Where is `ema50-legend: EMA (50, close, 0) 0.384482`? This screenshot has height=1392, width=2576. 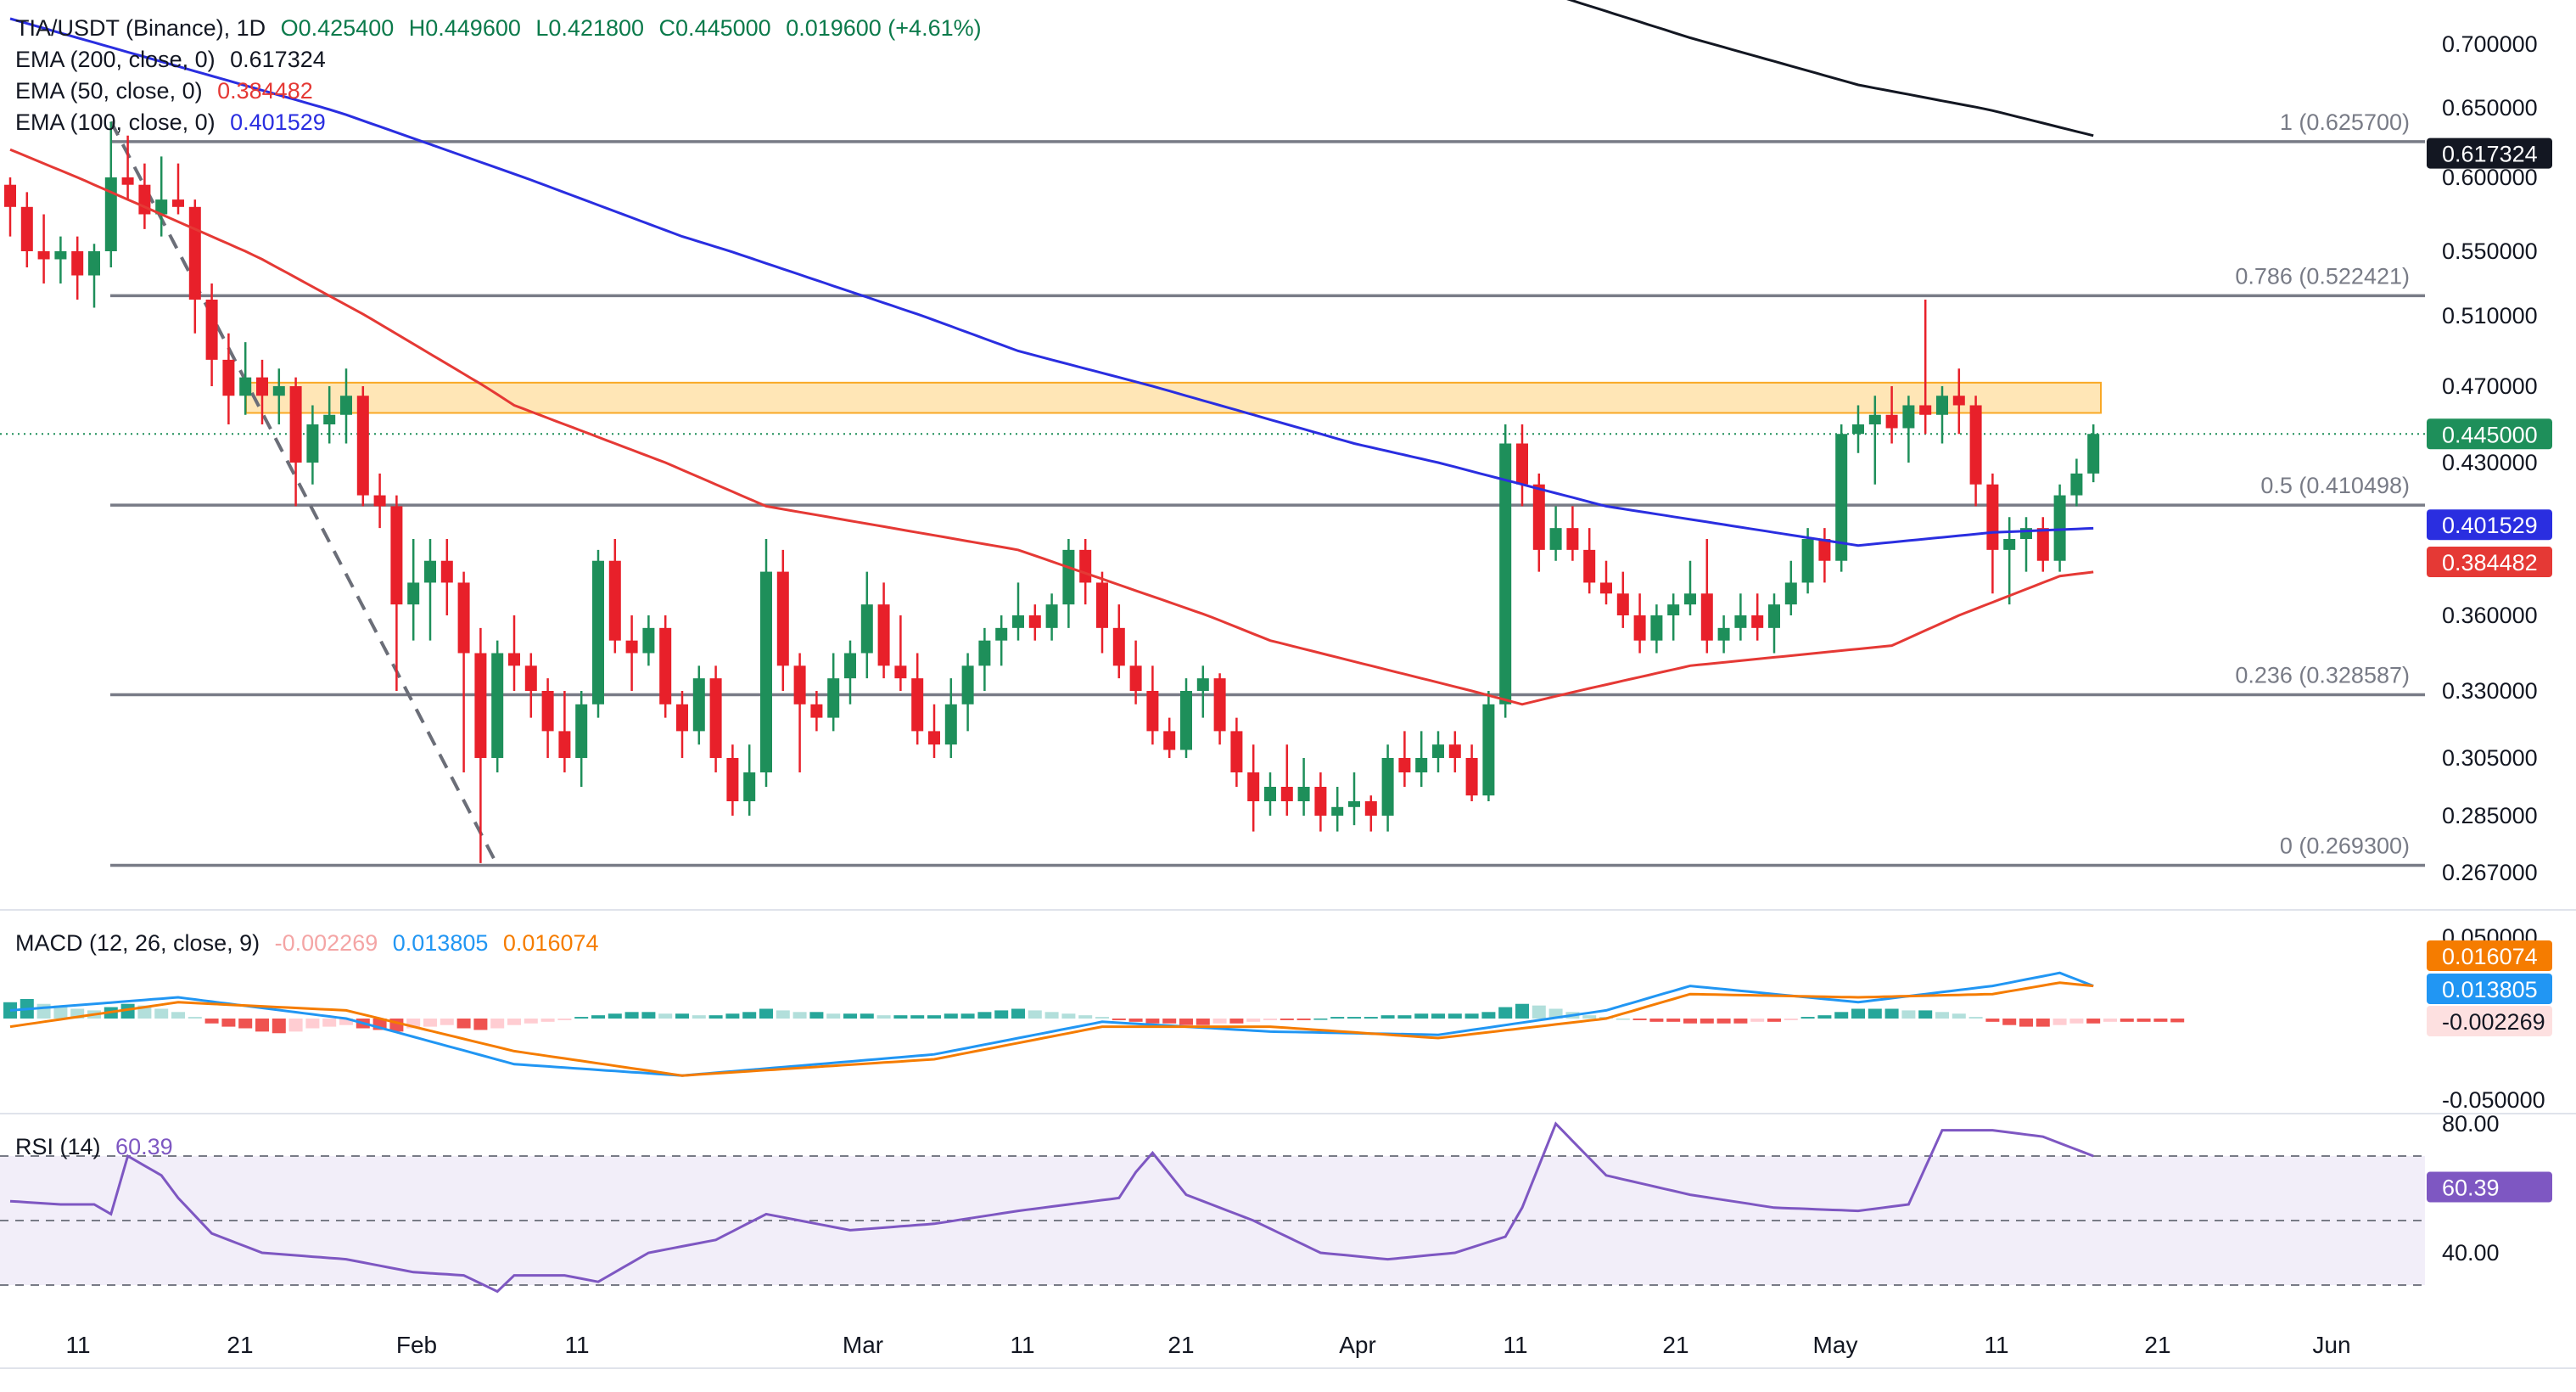 ema50-legend: EMA (50, close, 0) 0.384482 is located at coordinates (168, 91).